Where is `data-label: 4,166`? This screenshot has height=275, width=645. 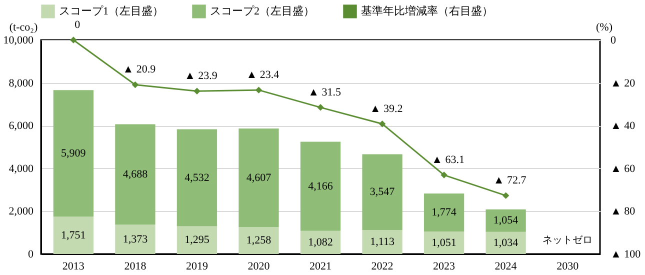
data-label: 4,166 is located at coordinates (321, 186).